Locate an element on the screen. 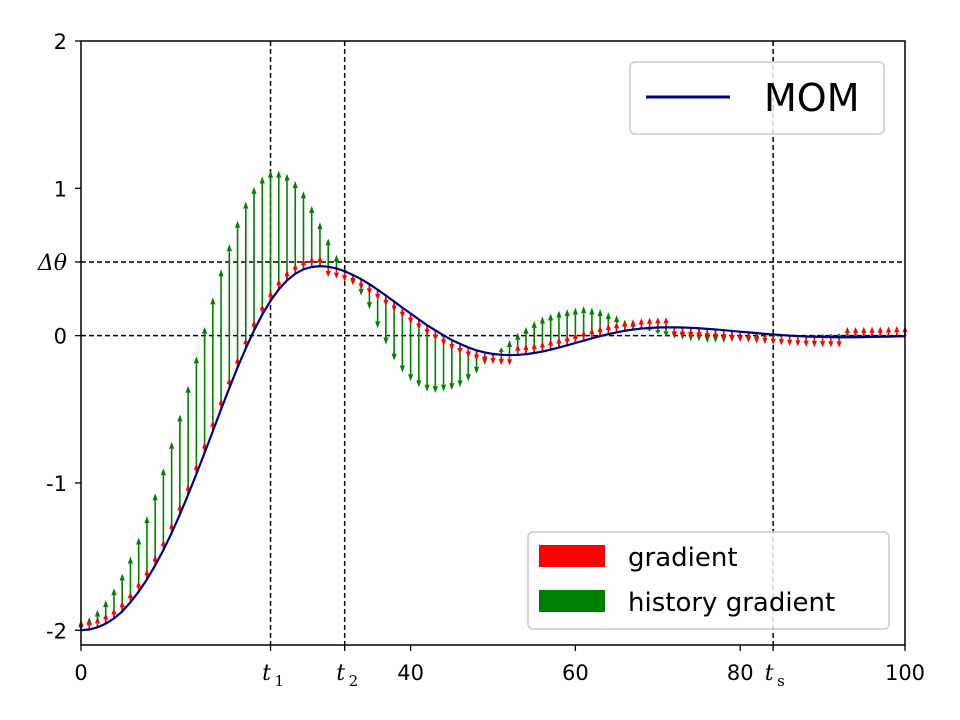 This screenshot has height=720, width=960. history-arrow-35-head is located at coordinates (369, 306).